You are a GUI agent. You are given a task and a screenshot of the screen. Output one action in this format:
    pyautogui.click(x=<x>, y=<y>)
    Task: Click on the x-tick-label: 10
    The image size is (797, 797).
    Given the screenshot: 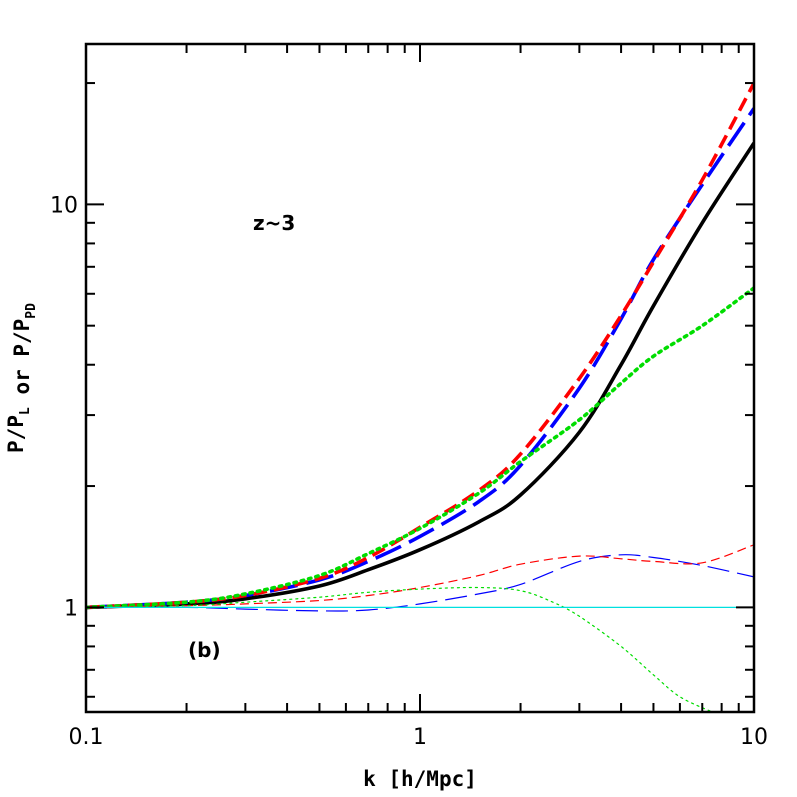 What is the action you would take?
    pyautogui.click(x=754, y=737)
    